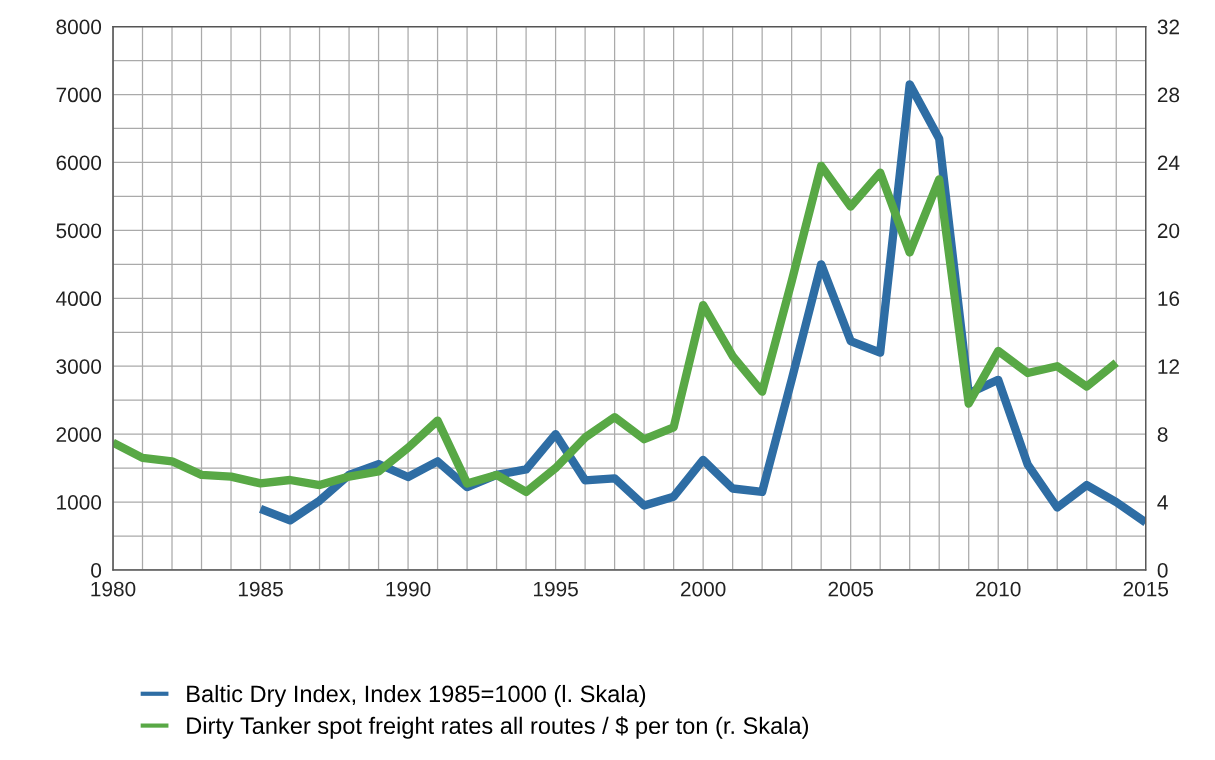  Describe the element at coordinates (416, 695) in the screenshot. I see `legend-label: Baltic Dry Index, Index 1985=1000 (l. Skala)` at that location.